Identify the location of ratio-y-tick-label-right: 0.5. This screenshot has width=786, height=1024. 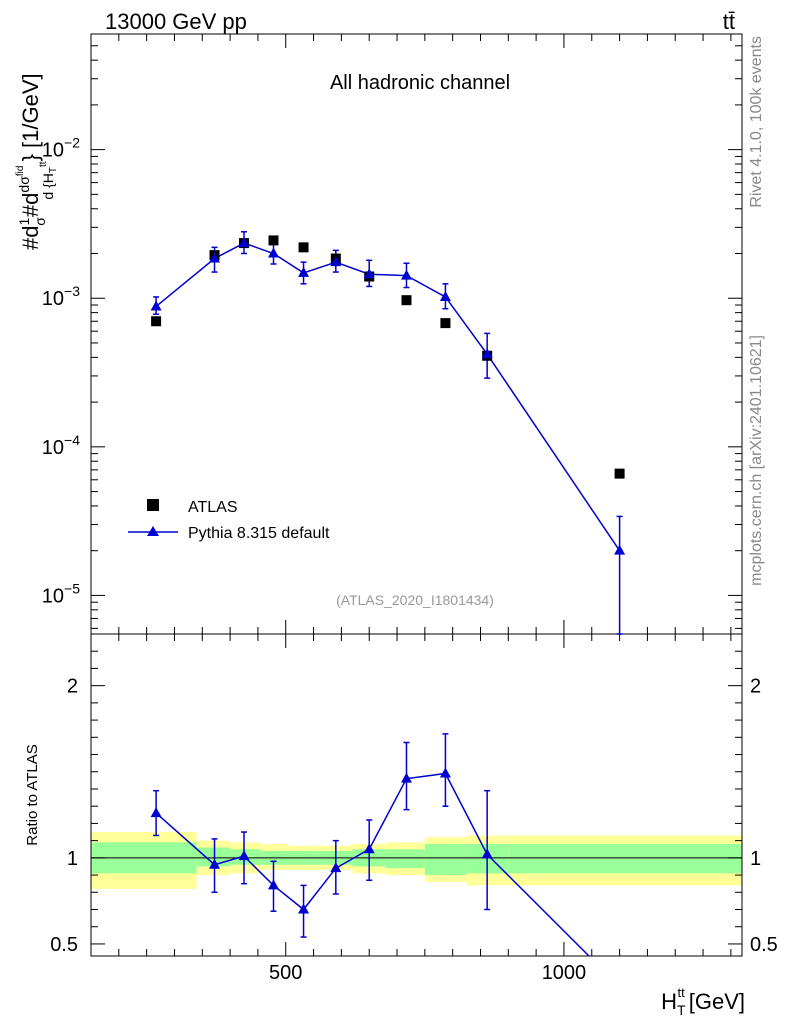
(764, 945).